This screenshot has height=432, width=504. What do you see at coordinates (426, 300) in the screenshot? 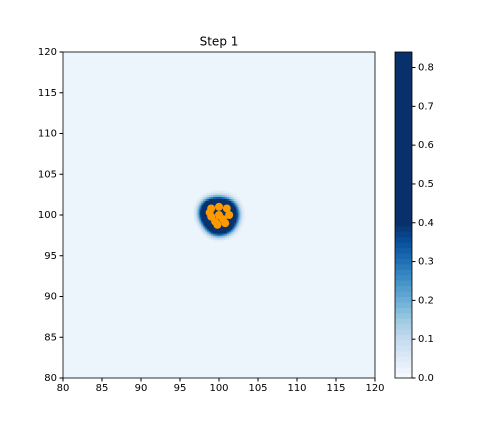
I see `colorbar-tick-label: 0.2` at bounding box center [426, 300].